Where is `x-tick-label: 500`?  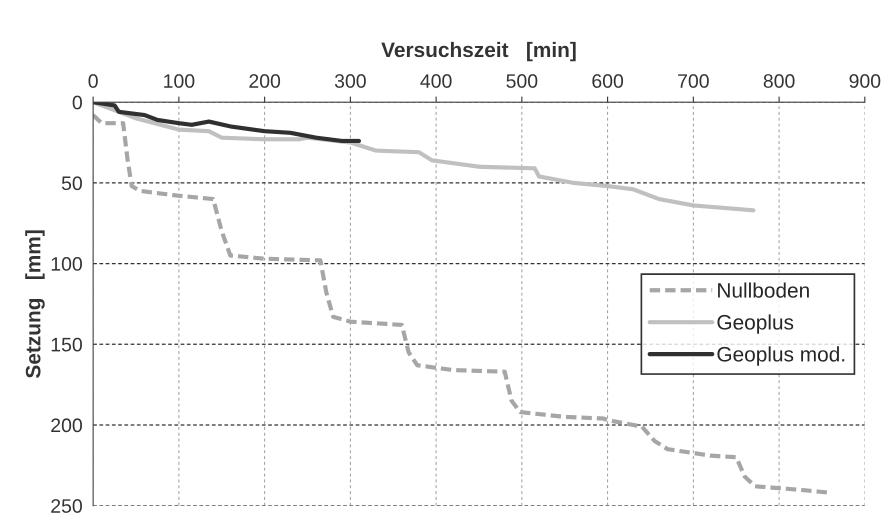 x-tick-label: 500 is located at coordinates (522, 81).